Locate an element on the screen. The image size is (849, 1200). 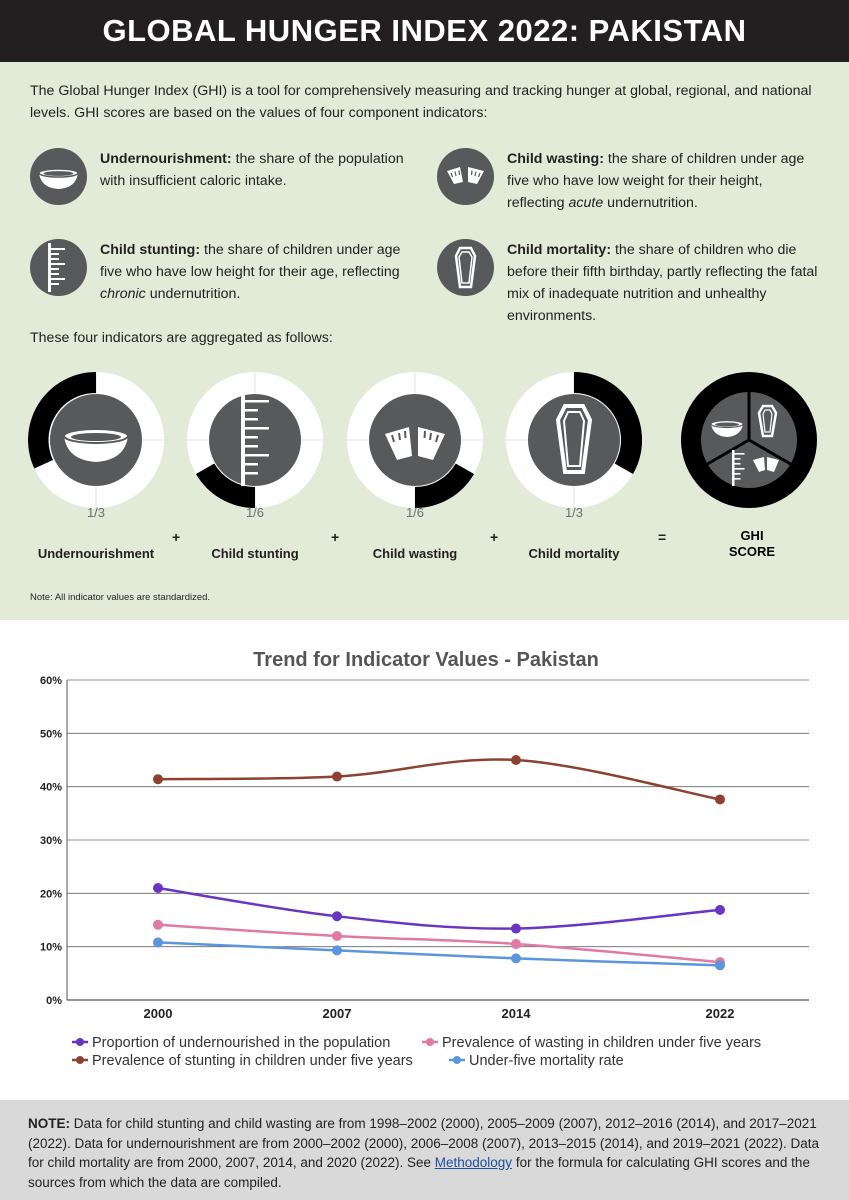
chart-series-points is located at coordinates (439, 863).